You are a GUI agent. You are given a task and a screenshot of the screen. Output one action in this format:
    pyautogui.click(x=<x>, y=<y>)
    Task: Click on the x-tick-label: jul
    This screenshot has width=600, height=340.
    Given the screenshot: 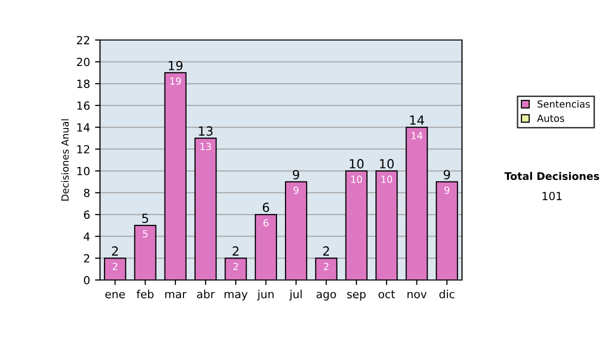 What is the action you would take?
    pyautogui.click(x=295, y=295)
    